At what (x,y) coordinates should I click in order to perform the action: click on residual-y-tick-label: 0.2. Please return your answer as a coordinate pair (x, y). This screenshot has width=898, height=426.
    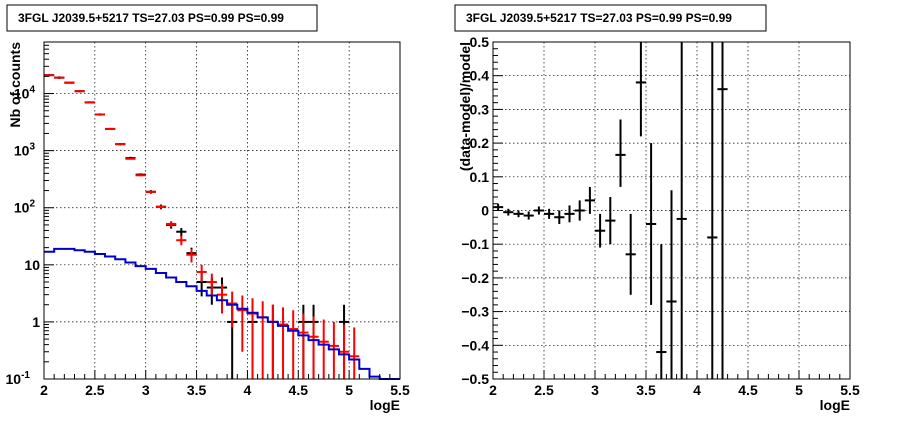
    Looking at the image, I should click on (480, 143).